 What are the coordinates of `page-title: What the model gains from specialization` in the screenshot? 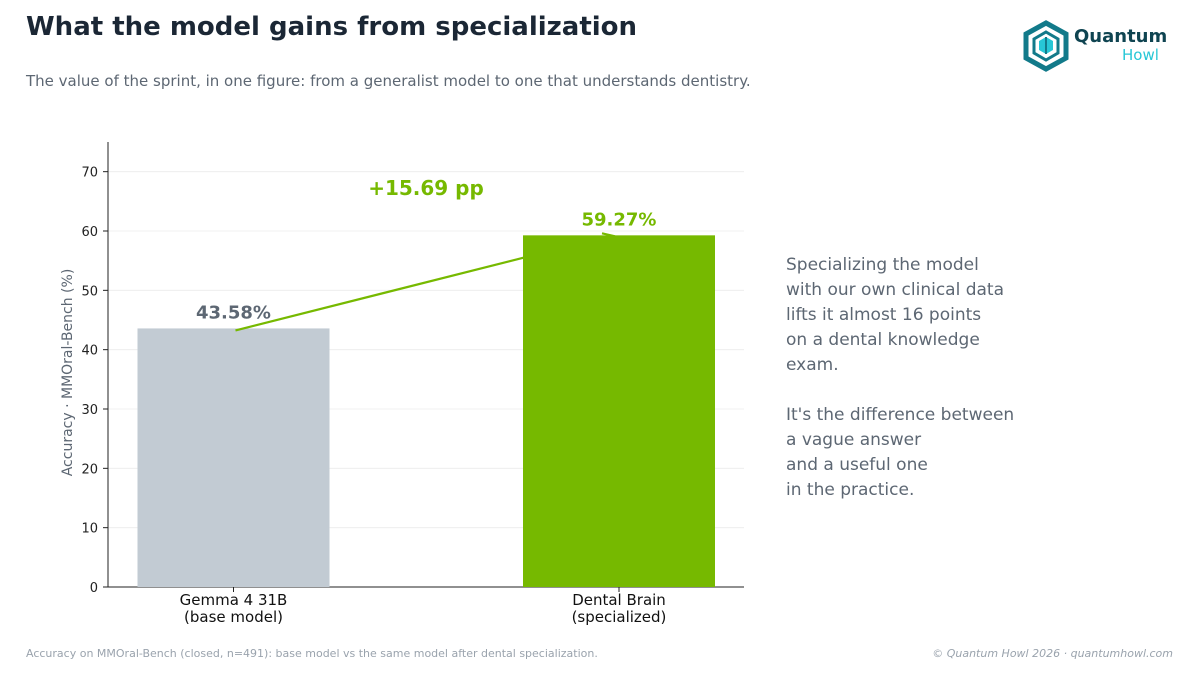 It's located at (332, 27).